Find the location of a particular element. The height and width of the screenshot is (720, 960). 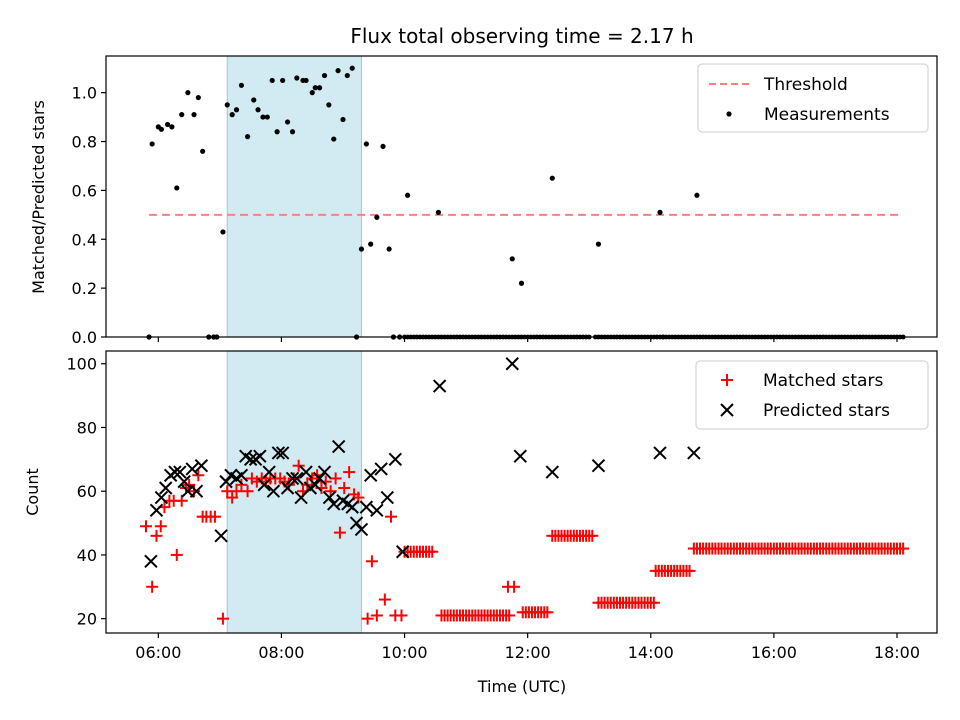

threshold-legend-label: Threshold is located at coordinates (805, 85).